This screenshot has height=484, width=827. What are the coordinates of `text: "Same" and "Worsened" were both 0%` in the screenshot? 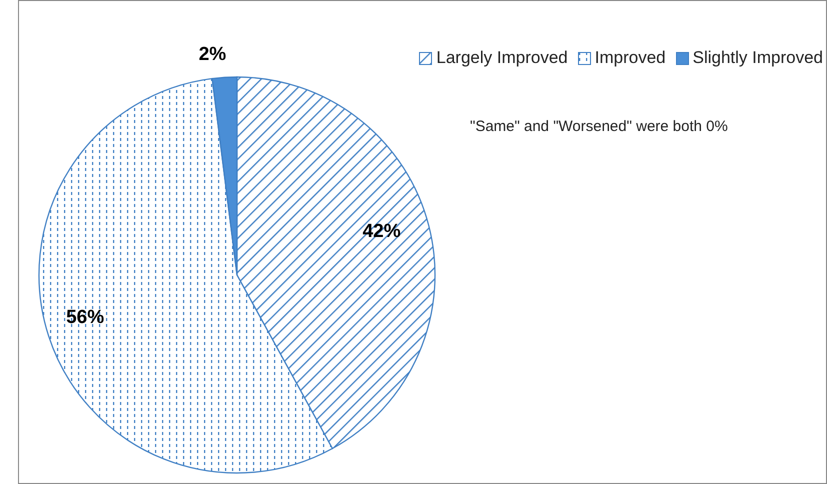 It's located at (599, 126).